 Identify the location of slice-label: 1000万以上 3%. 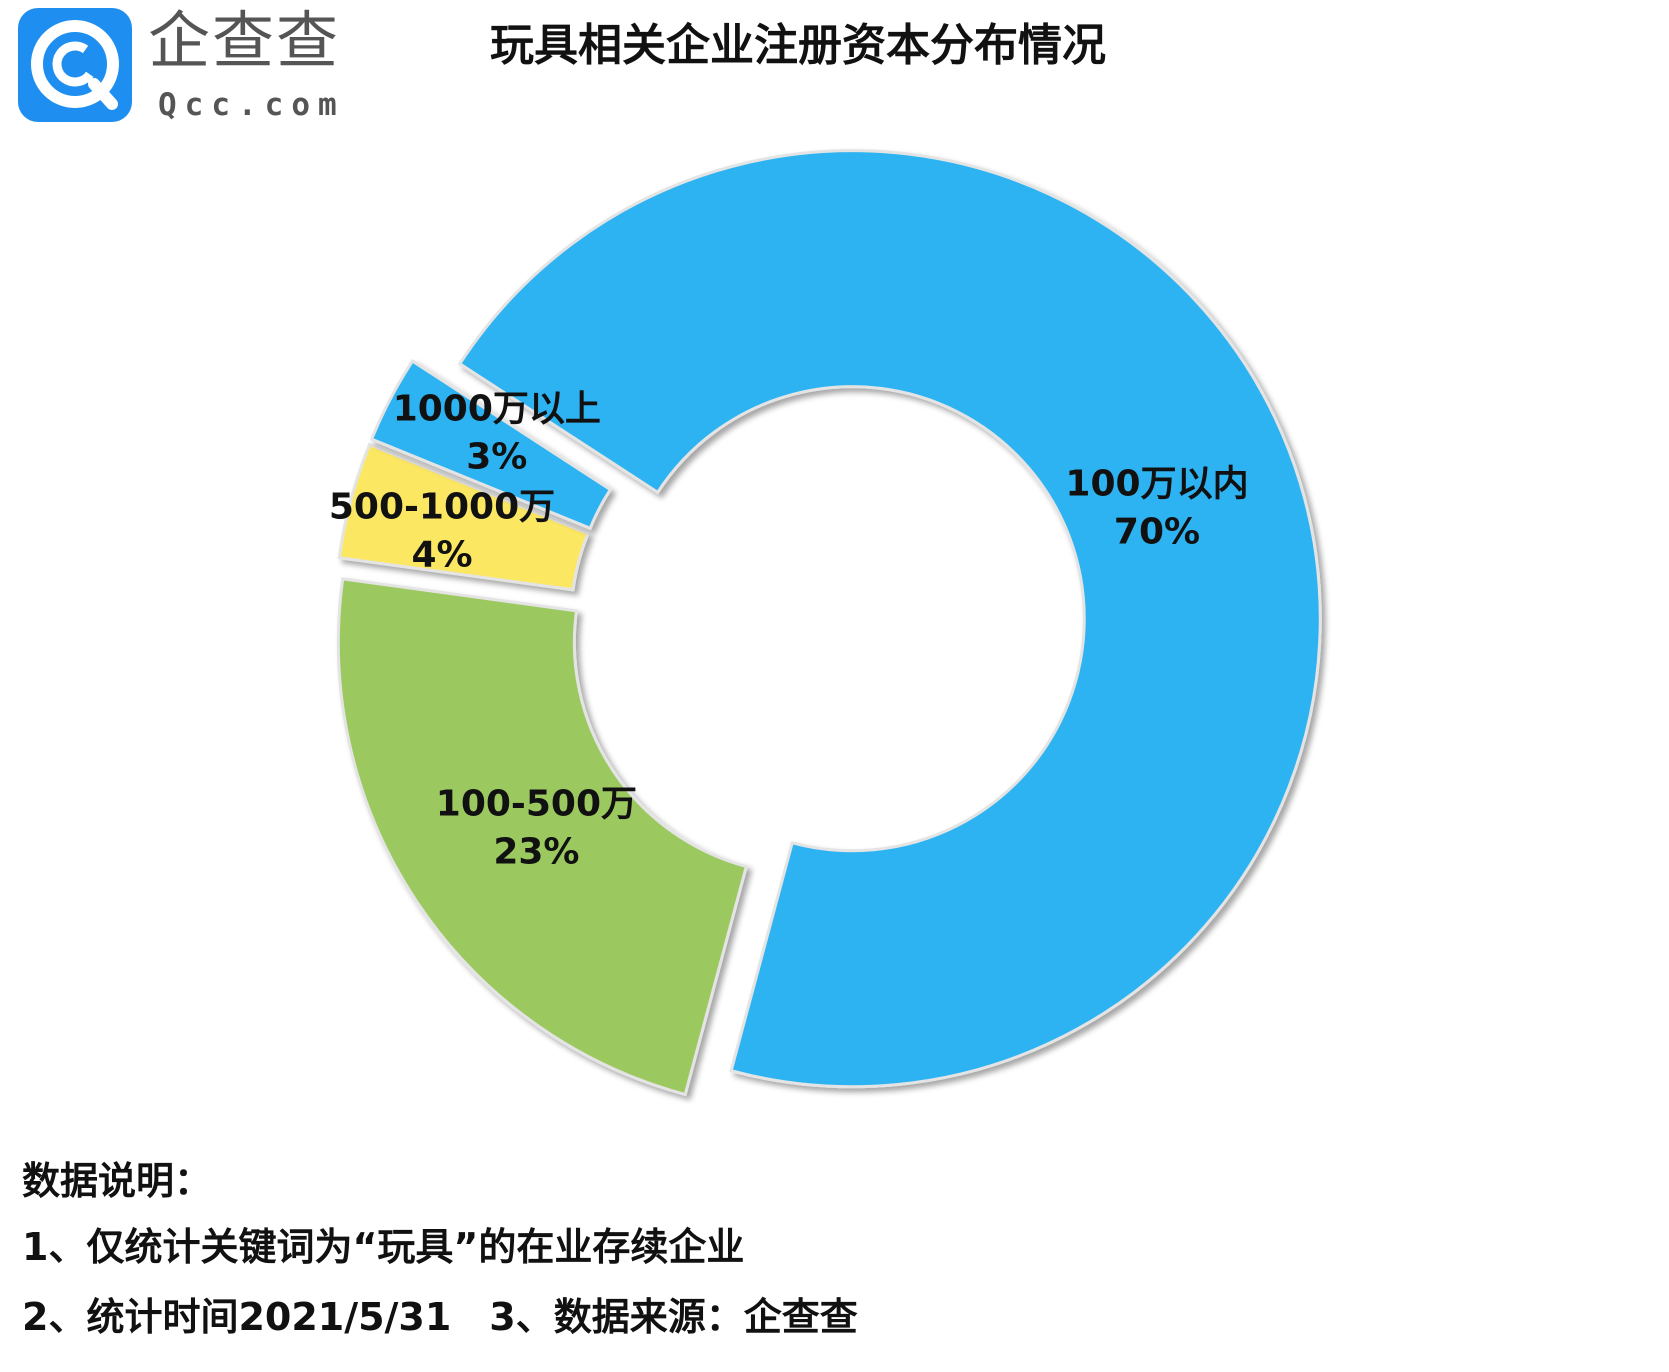
(497, 432).